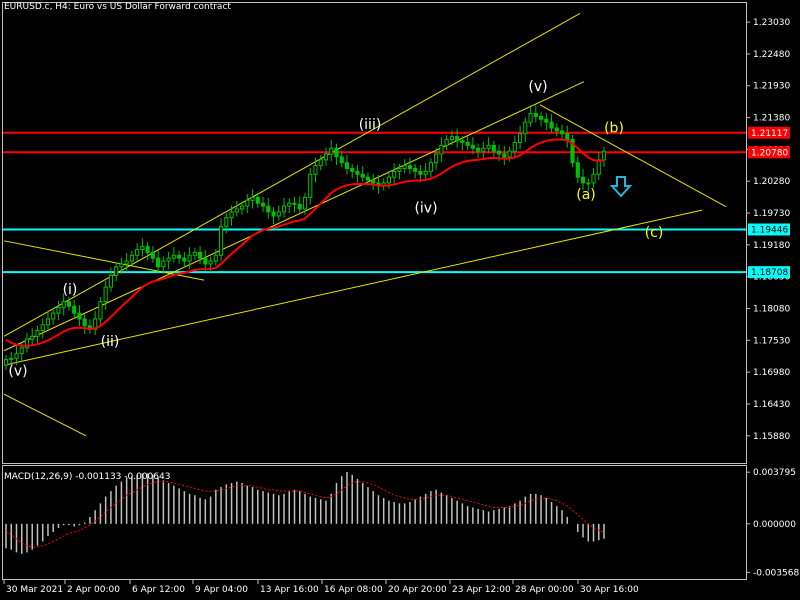 The width and height of the screenshot is (800, 600). What do you see at coordinates (110, 342) in the screenshot?
I see `wave-label: (ii)` at bounding box center [110, 342].